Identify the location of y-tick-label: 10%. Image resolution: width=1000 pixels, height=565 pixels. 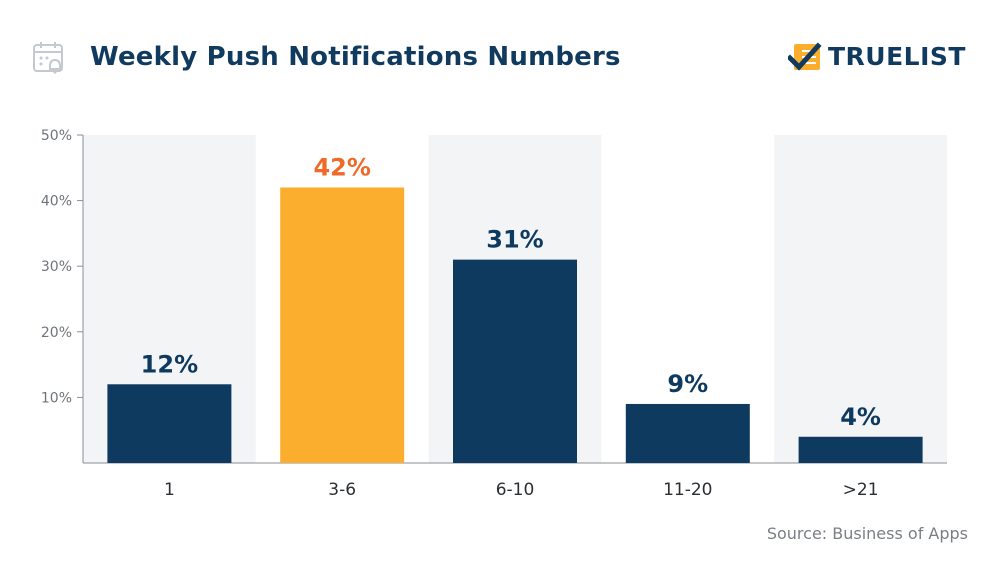
(56, 398).